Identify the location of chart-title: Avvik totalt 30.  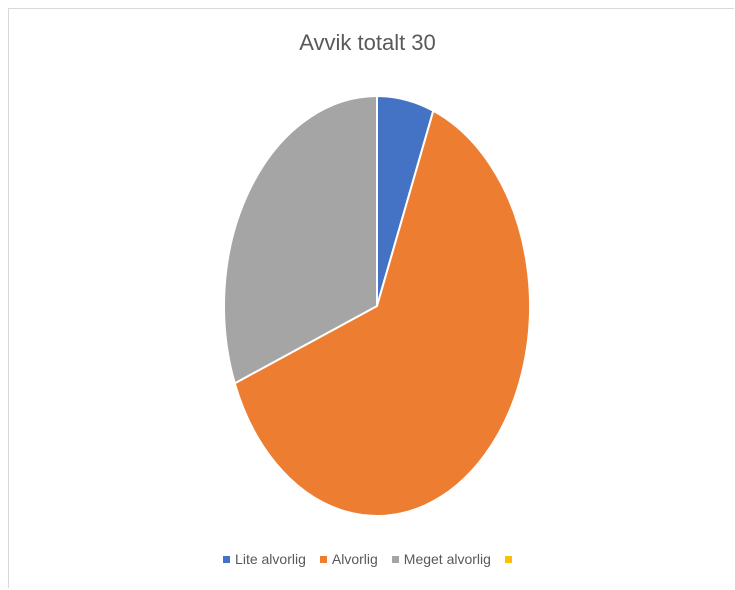
(367, 42).